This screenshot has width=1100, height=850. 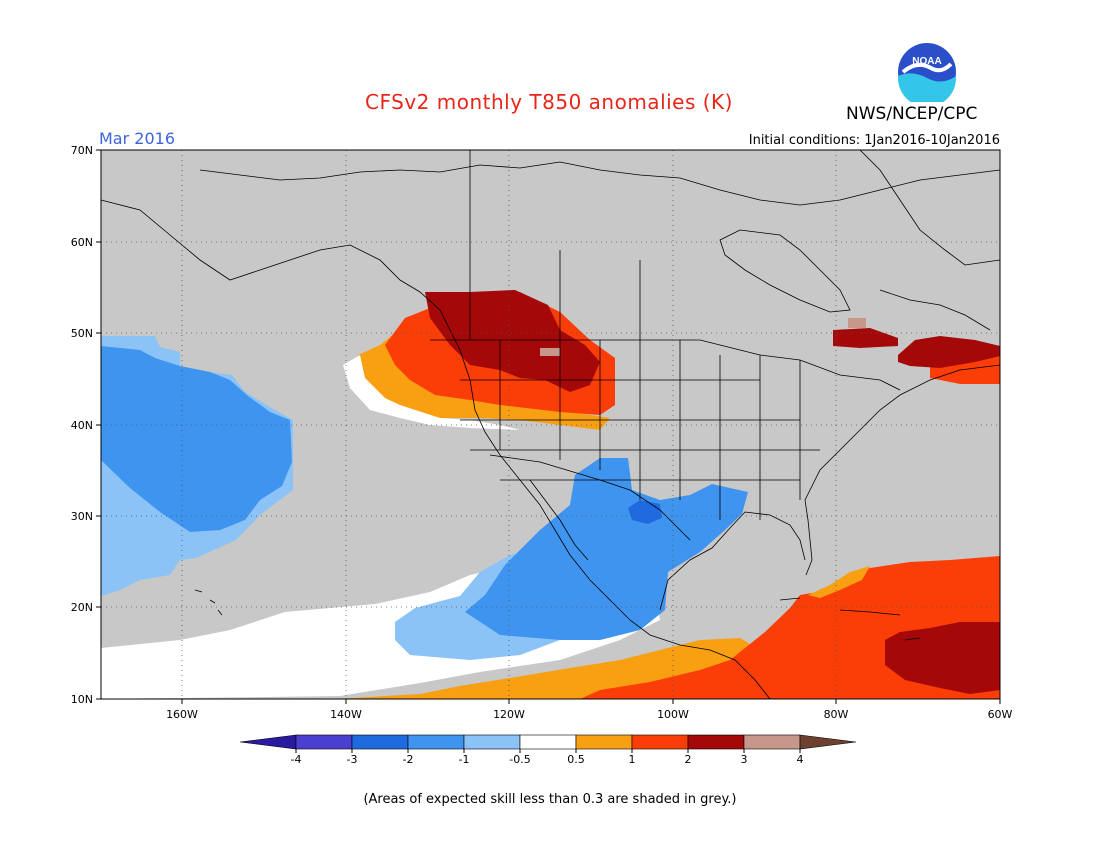 I want to click on lat-label: 40N, so click(x=82, y=425).